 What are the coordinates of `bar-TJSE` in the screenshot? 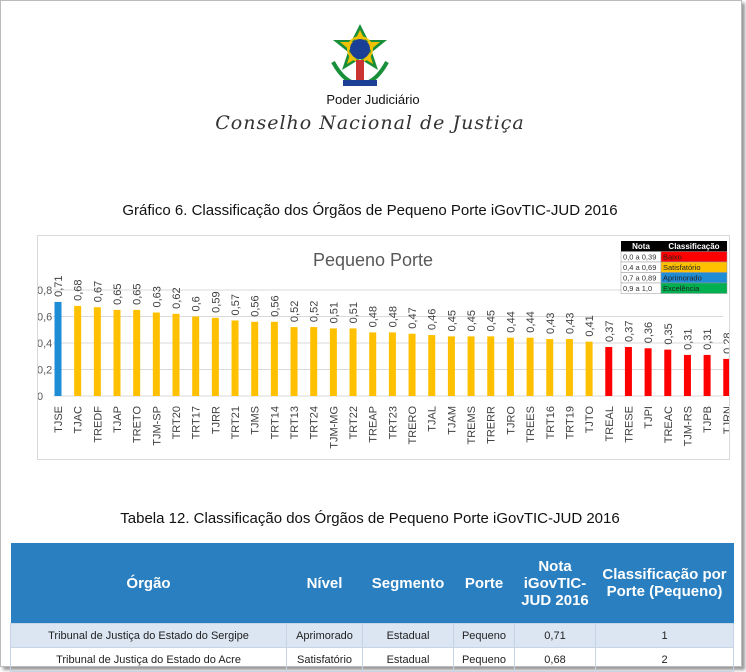 It's located at (58, 348).